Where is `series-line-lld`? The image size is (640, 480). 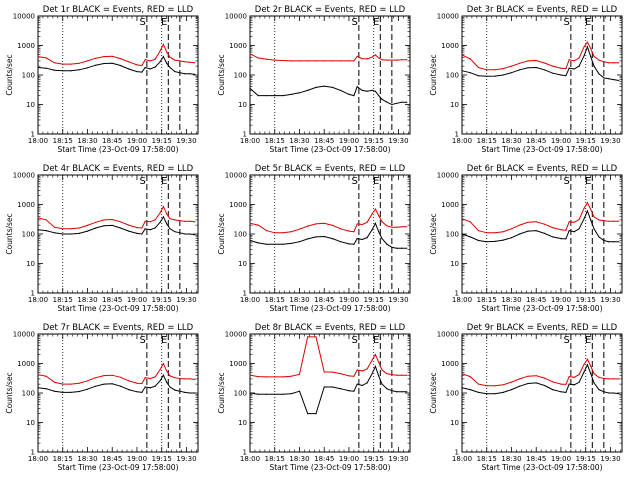 series-line-lld is located at coordinates (540, 217).